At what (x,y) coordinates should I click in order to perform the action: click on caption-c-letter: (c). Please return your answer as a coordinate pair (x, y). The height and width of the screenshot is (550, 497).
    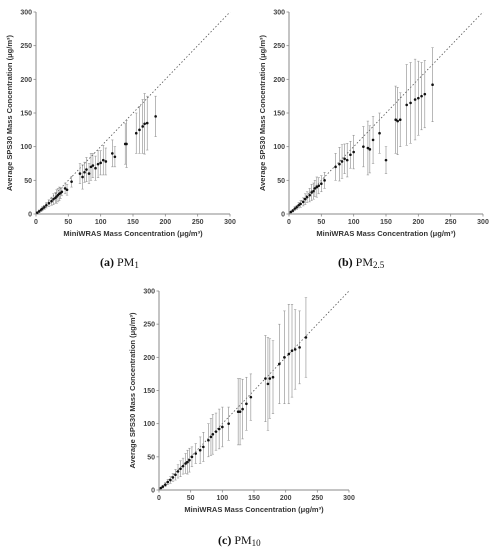
    Looking at the image, I should click on (225, 540).